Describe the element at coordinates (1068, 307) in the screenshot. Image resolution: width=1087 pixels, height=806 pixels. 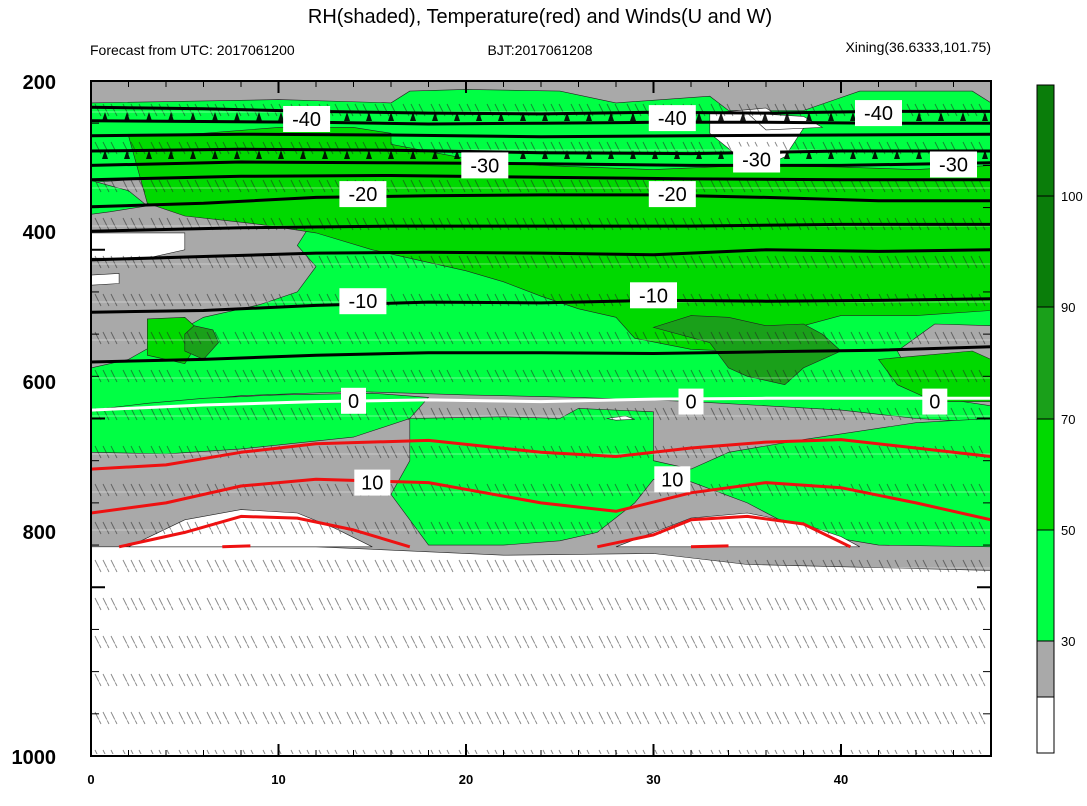
I see `colorbar-label-90: 90` at that location.